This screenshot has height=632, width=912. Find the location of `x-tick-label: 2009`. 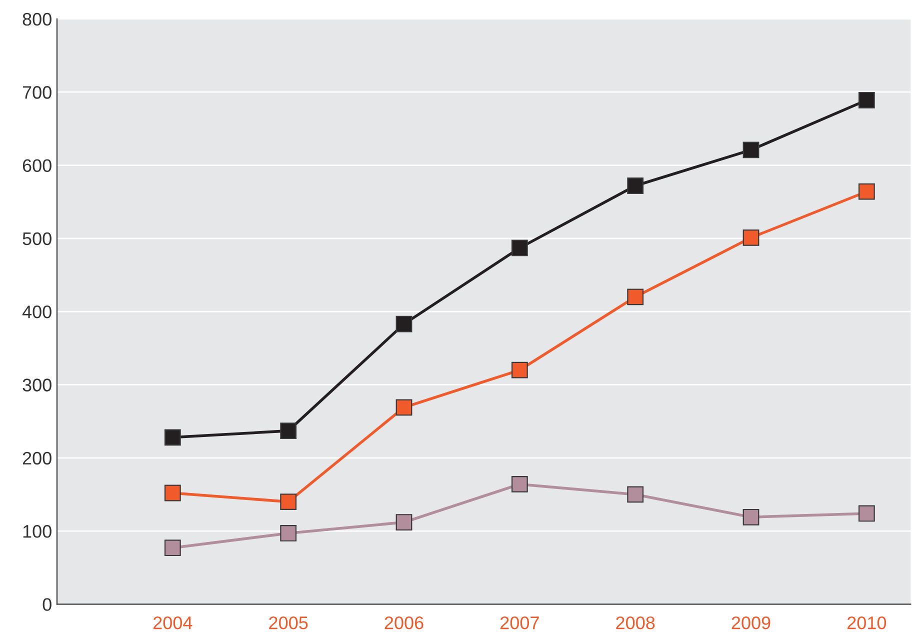

x-tick-label: 2009 is located at coordinates (751, 623).